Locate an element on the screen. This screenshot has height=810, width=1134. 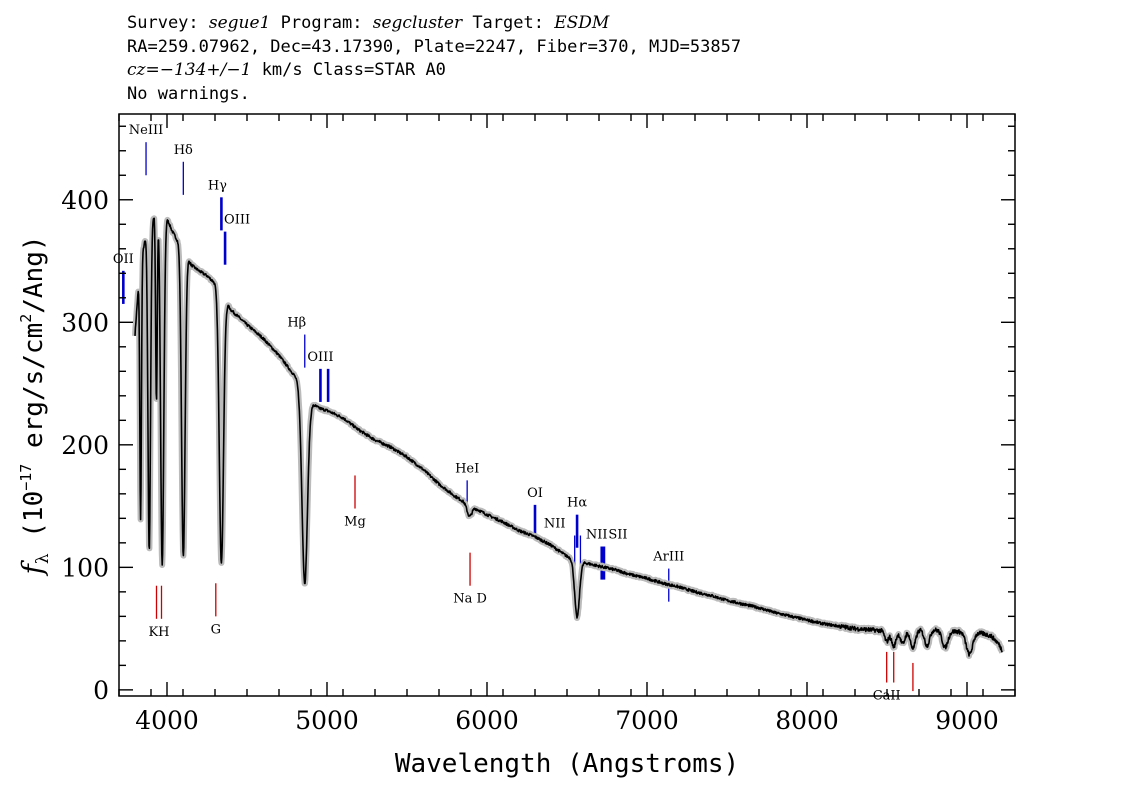
y-tick-label: 0 is located at coordinates (101, 690).